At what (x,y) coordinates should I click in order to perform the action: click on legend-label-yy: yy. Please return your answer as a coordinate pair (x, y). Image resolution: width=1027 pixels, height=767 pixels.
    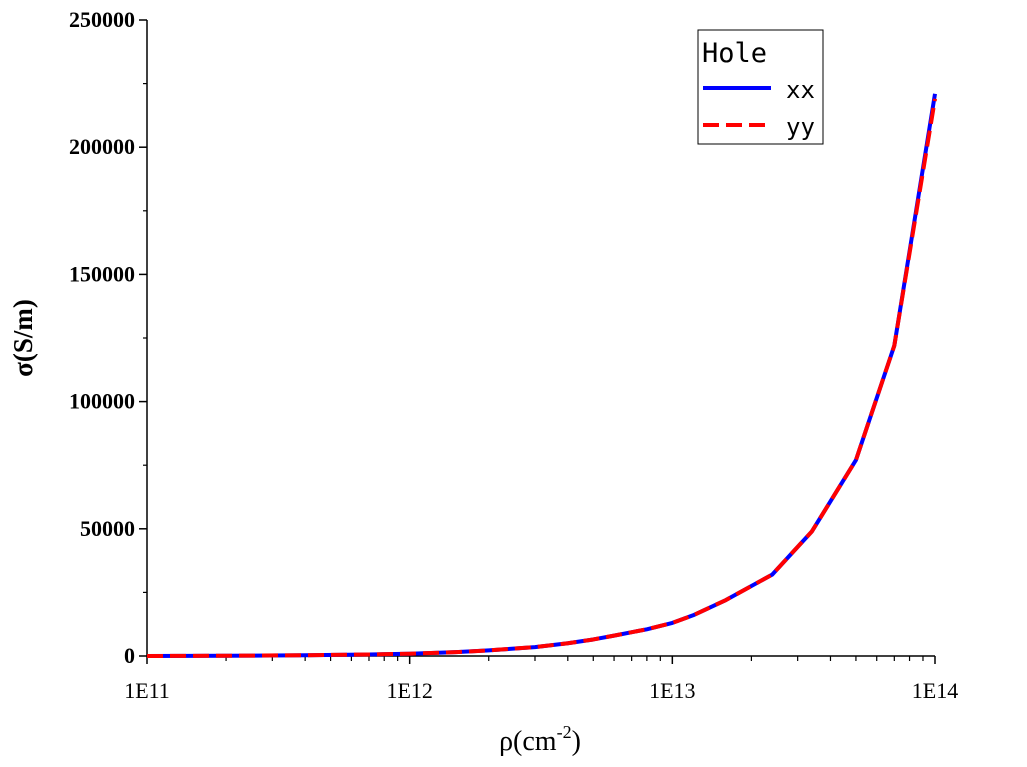
    Looking at the image, I should click on (800, 127).